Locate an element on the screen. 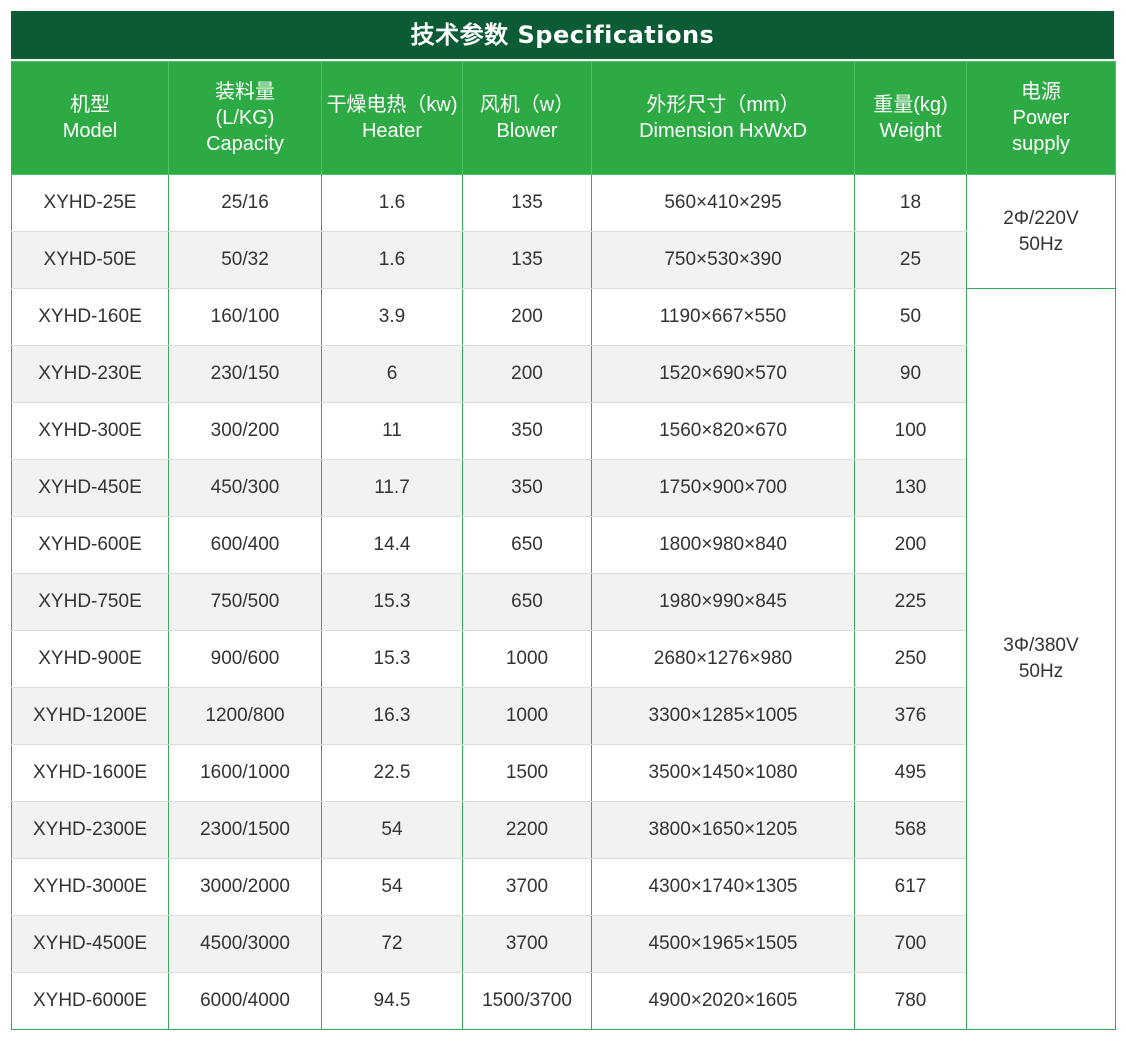  weight-cell: 25 is located at coordinates (910, 260).